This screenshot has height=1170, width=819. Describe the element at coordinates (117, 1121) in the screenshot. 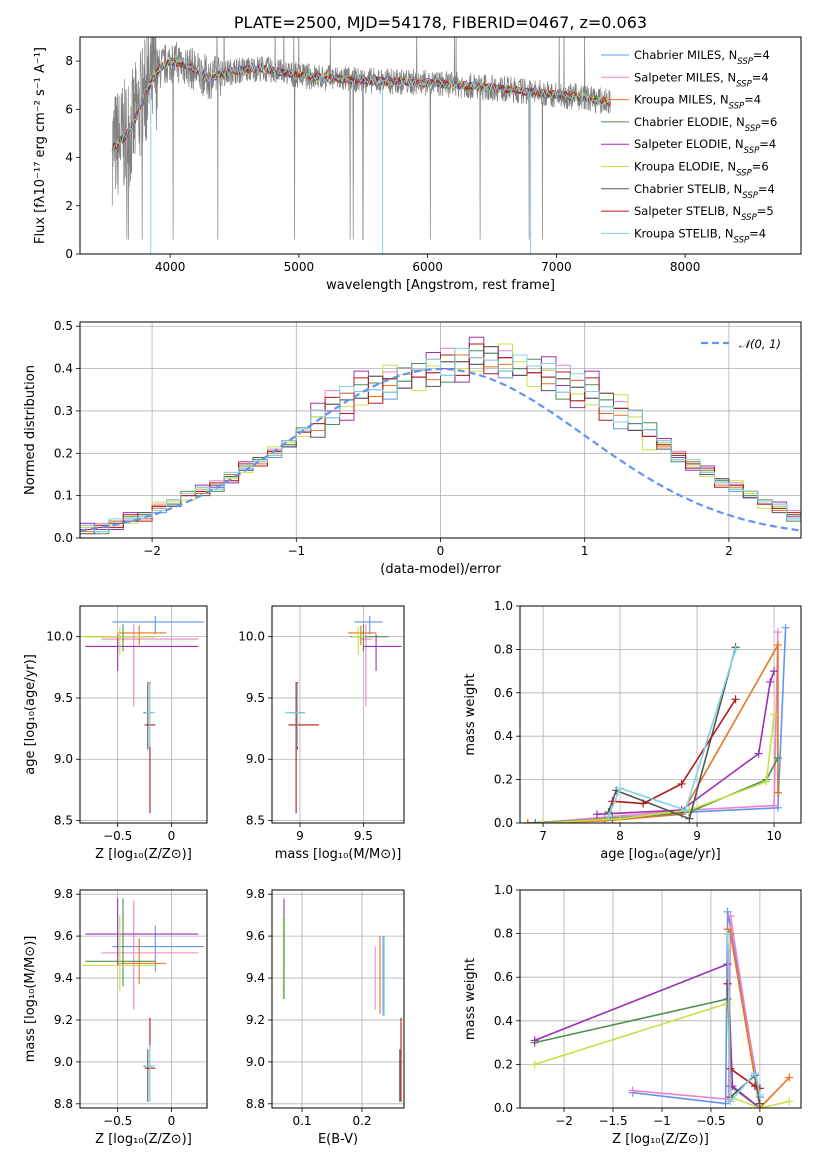

I see `x-tick-label: −0.5` at that location.